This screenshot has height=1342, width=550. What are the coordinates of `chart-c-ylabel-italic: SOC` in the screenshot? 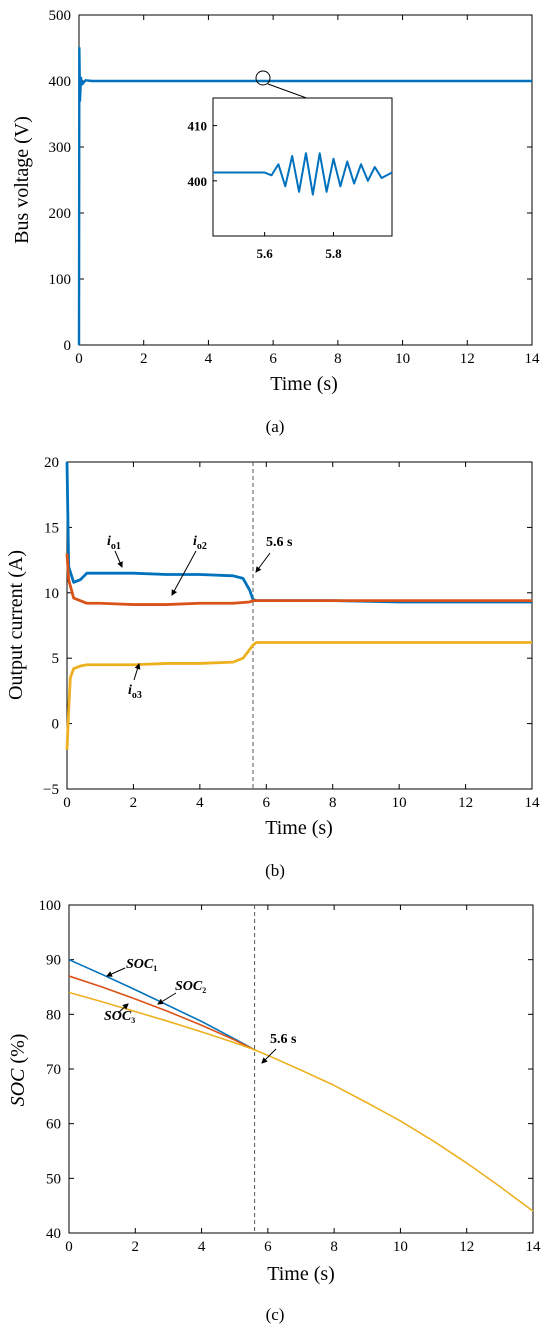 It's located at (18, 1087).